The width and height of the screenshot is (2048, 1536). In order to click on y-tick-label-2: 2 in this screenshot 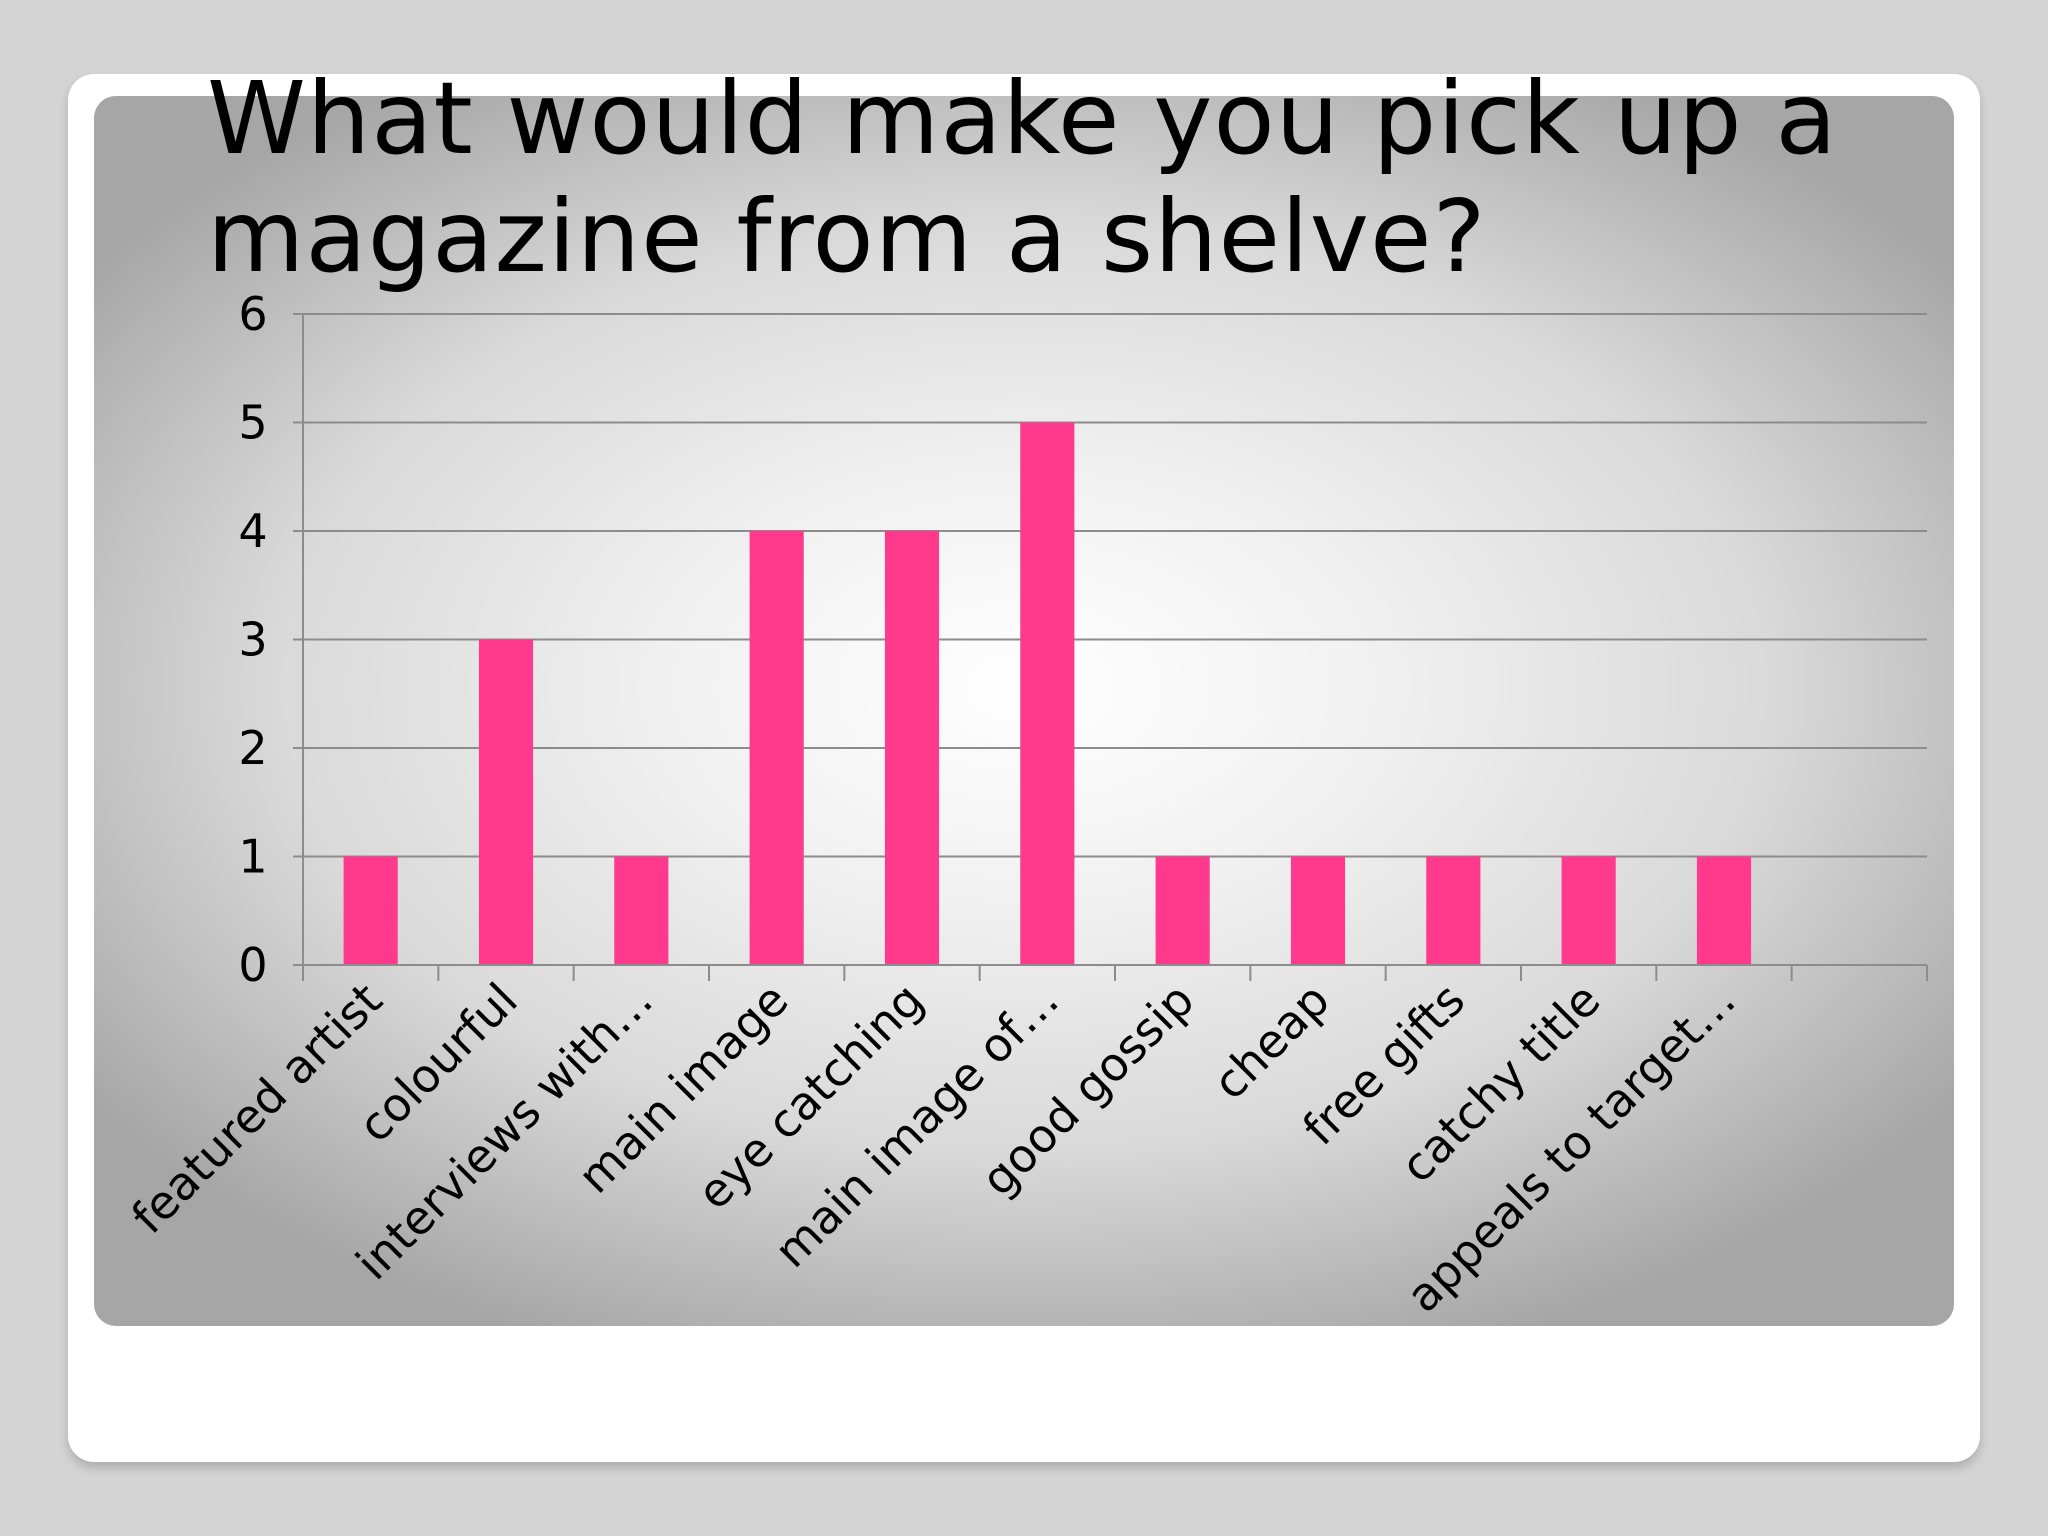, I will do `click(252, 748)`.